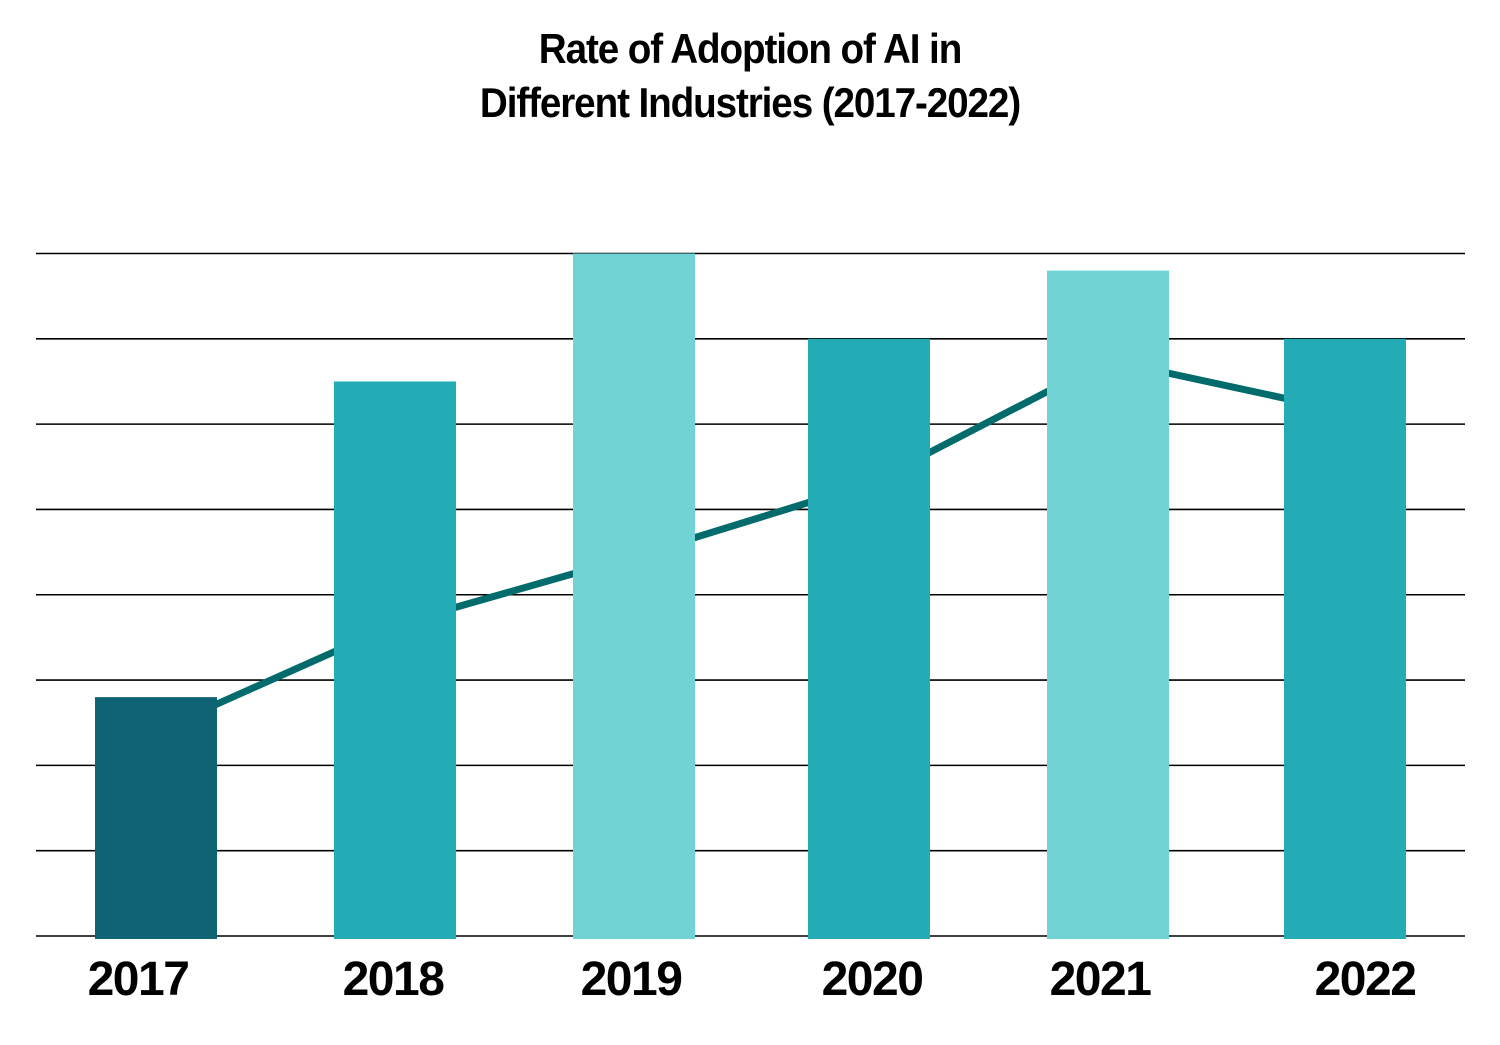  I want to click on x-axis-tick-labels: 2017 2018 2019 2020 2021 2022, so click(752, 979).